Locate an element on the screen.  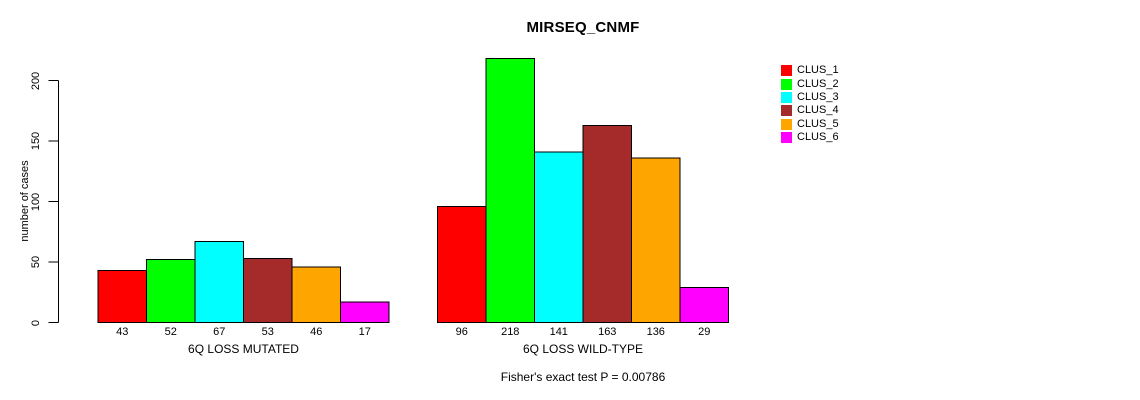
bar-value-label: 29 is located at coordinates (704, 331).